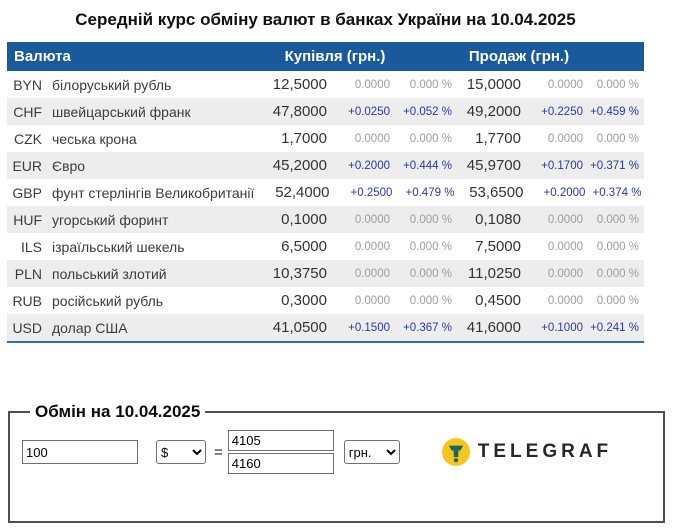  Describe the element at coordinates (80, 452) in the screenshot. I see `amount-input` at that location.